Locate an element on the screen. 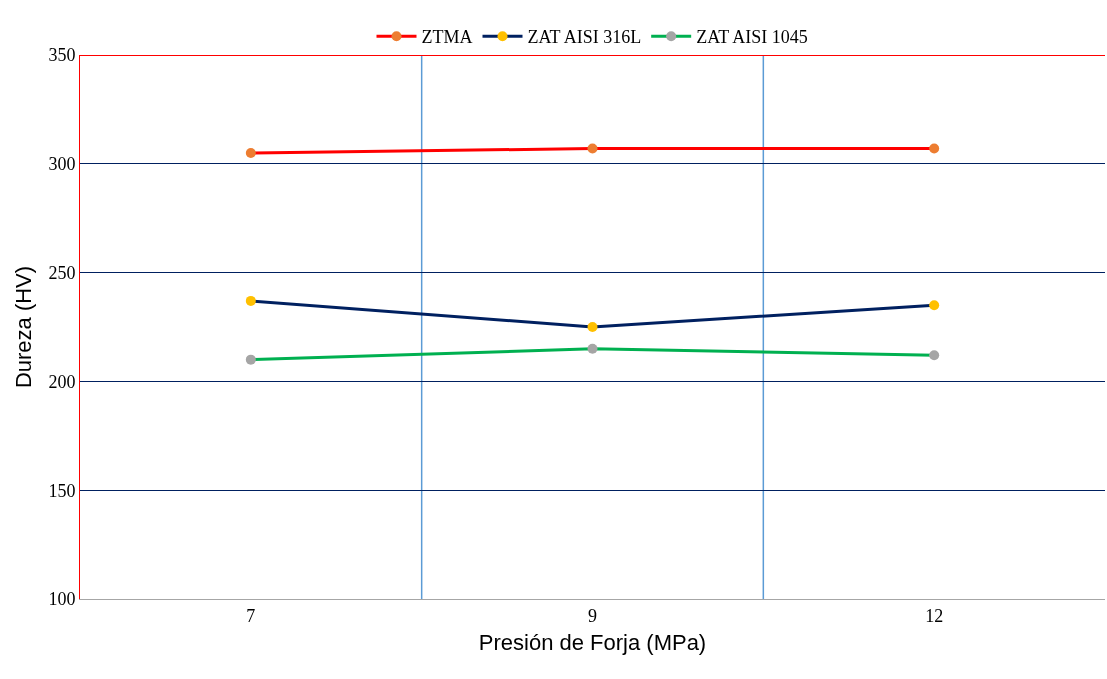 The width and height of the screenshot is (1107, 679). y-axis-title: Dureza (HV) is located at coordinates (24, 327).